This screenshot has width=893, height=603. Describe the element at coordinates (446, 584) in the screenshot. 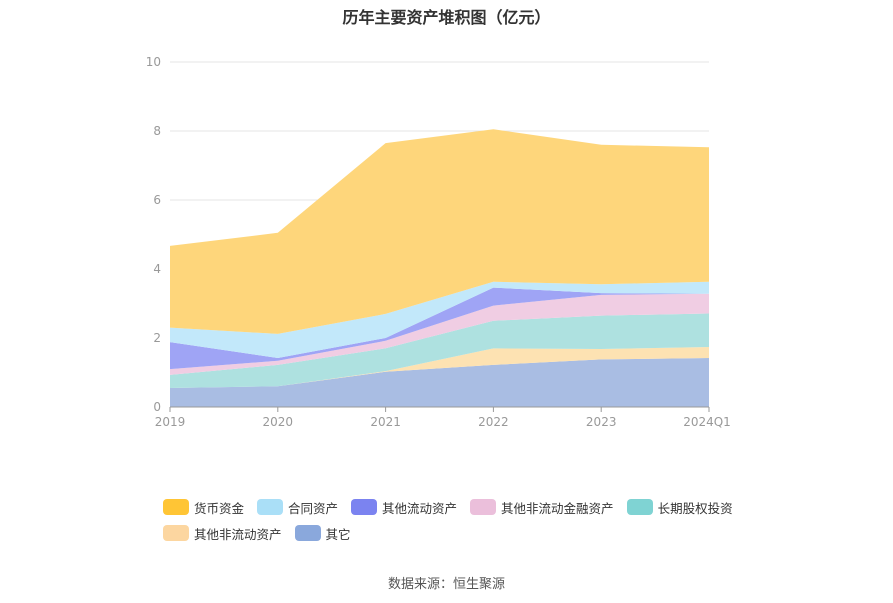

I see `source-note: 数据来源：恒生聚源` at that location.